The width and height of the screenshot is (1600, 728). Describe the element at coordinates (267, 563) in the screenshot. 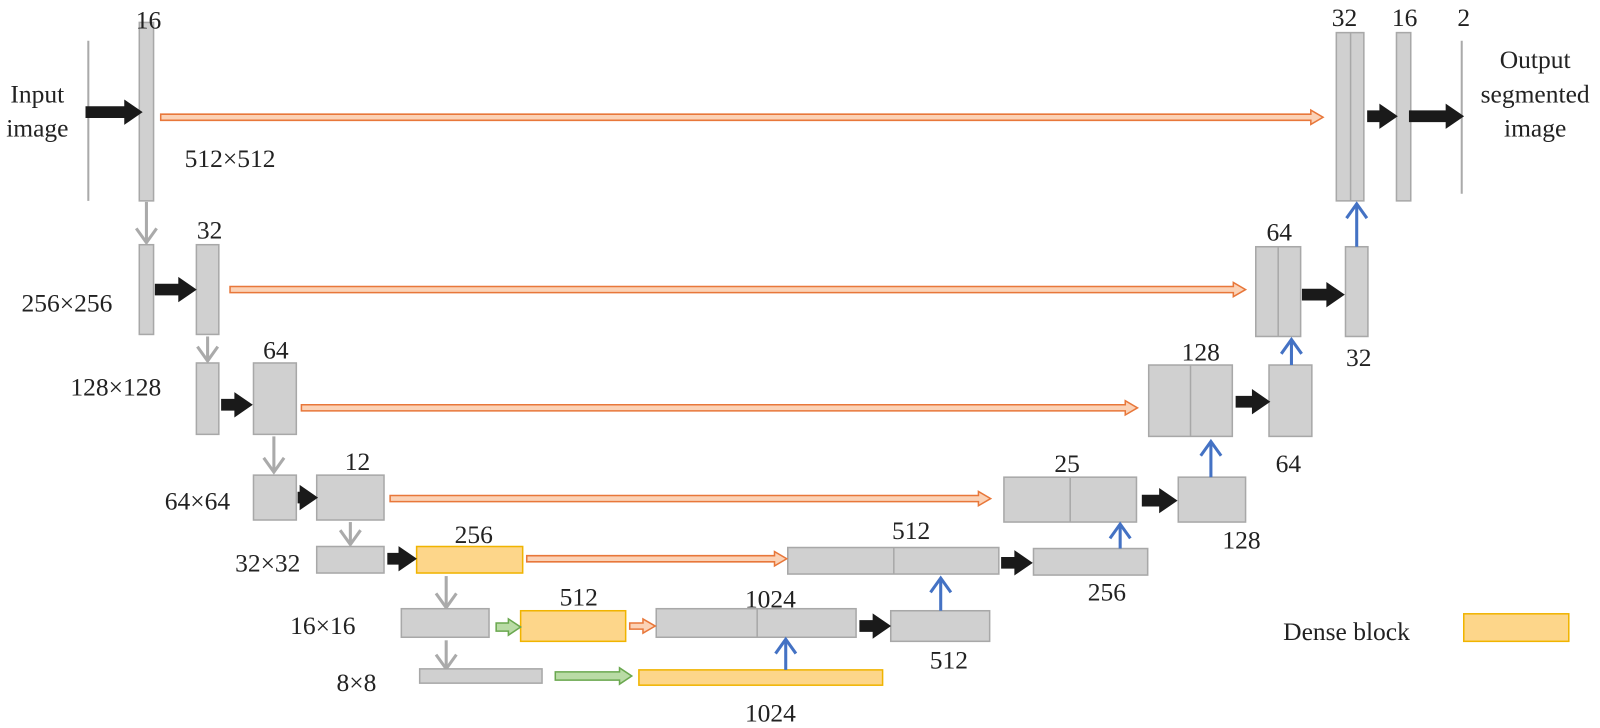

I see `resolution-label: 32×32` at that location.